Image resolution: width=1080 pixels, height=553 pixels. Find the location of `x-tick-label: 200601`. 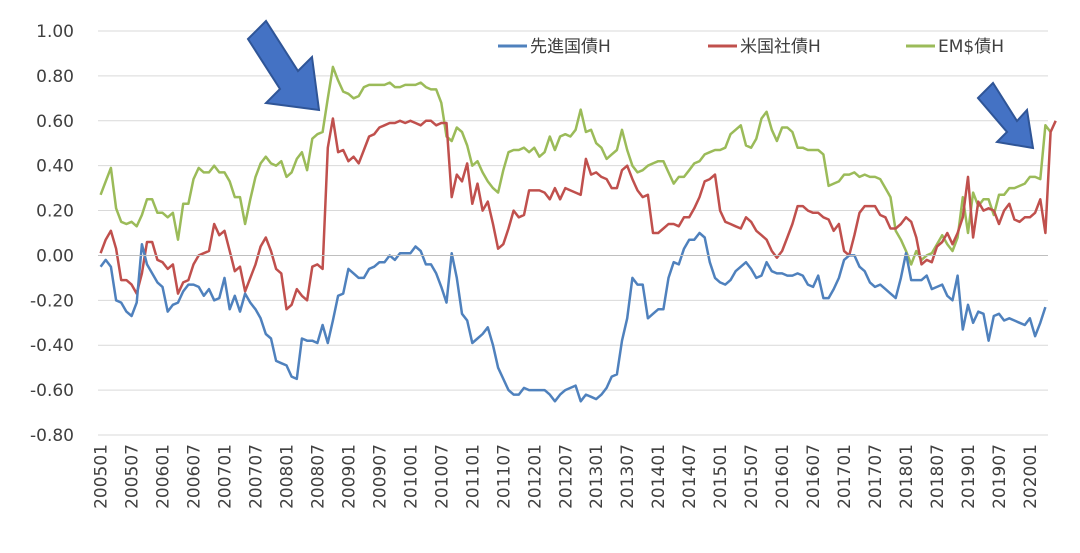

x-tick-label: 200601 is located at coordinates (164, 476).